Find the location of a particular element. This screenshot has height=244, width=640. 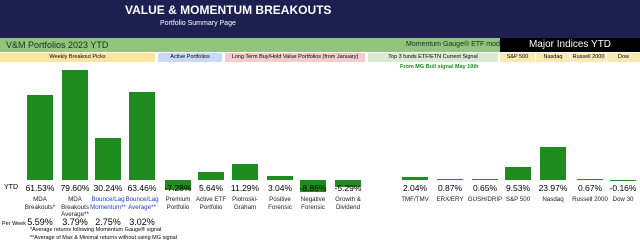

category-label: Negative Forensic is located at coordinates (313, 203).